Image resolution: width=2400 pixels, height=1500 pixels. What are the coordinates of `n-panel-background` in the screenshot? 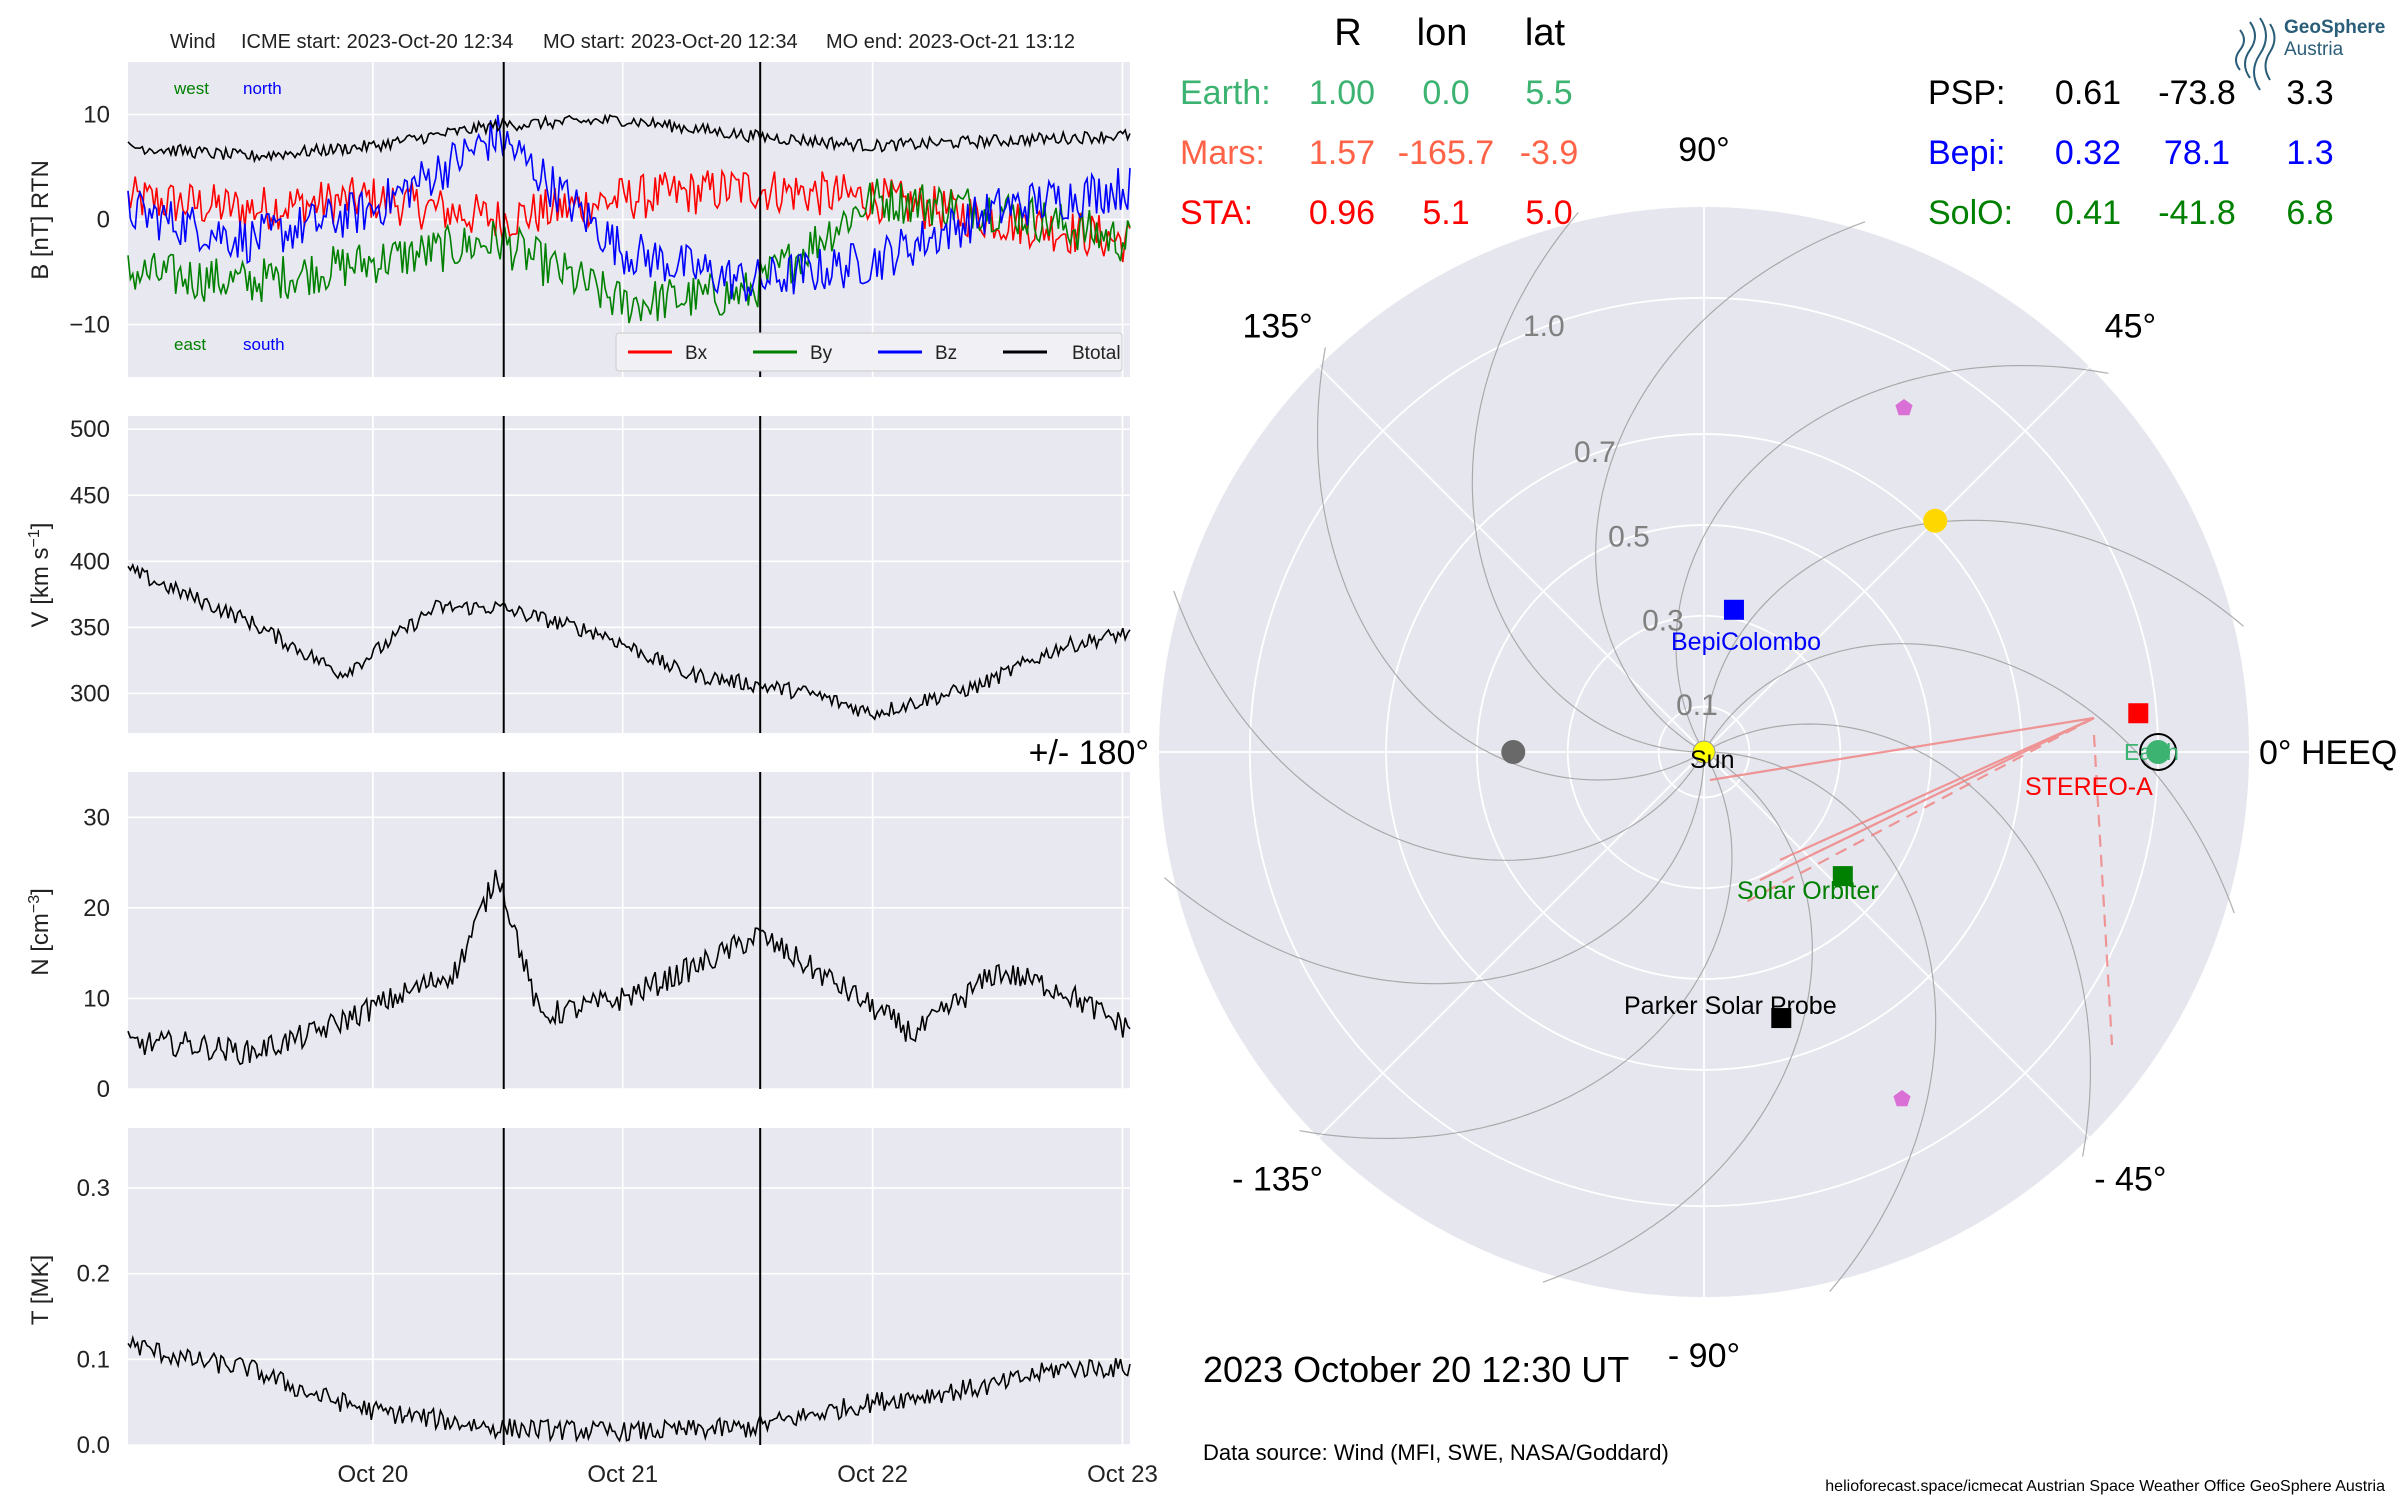 It's located at (629, 930).